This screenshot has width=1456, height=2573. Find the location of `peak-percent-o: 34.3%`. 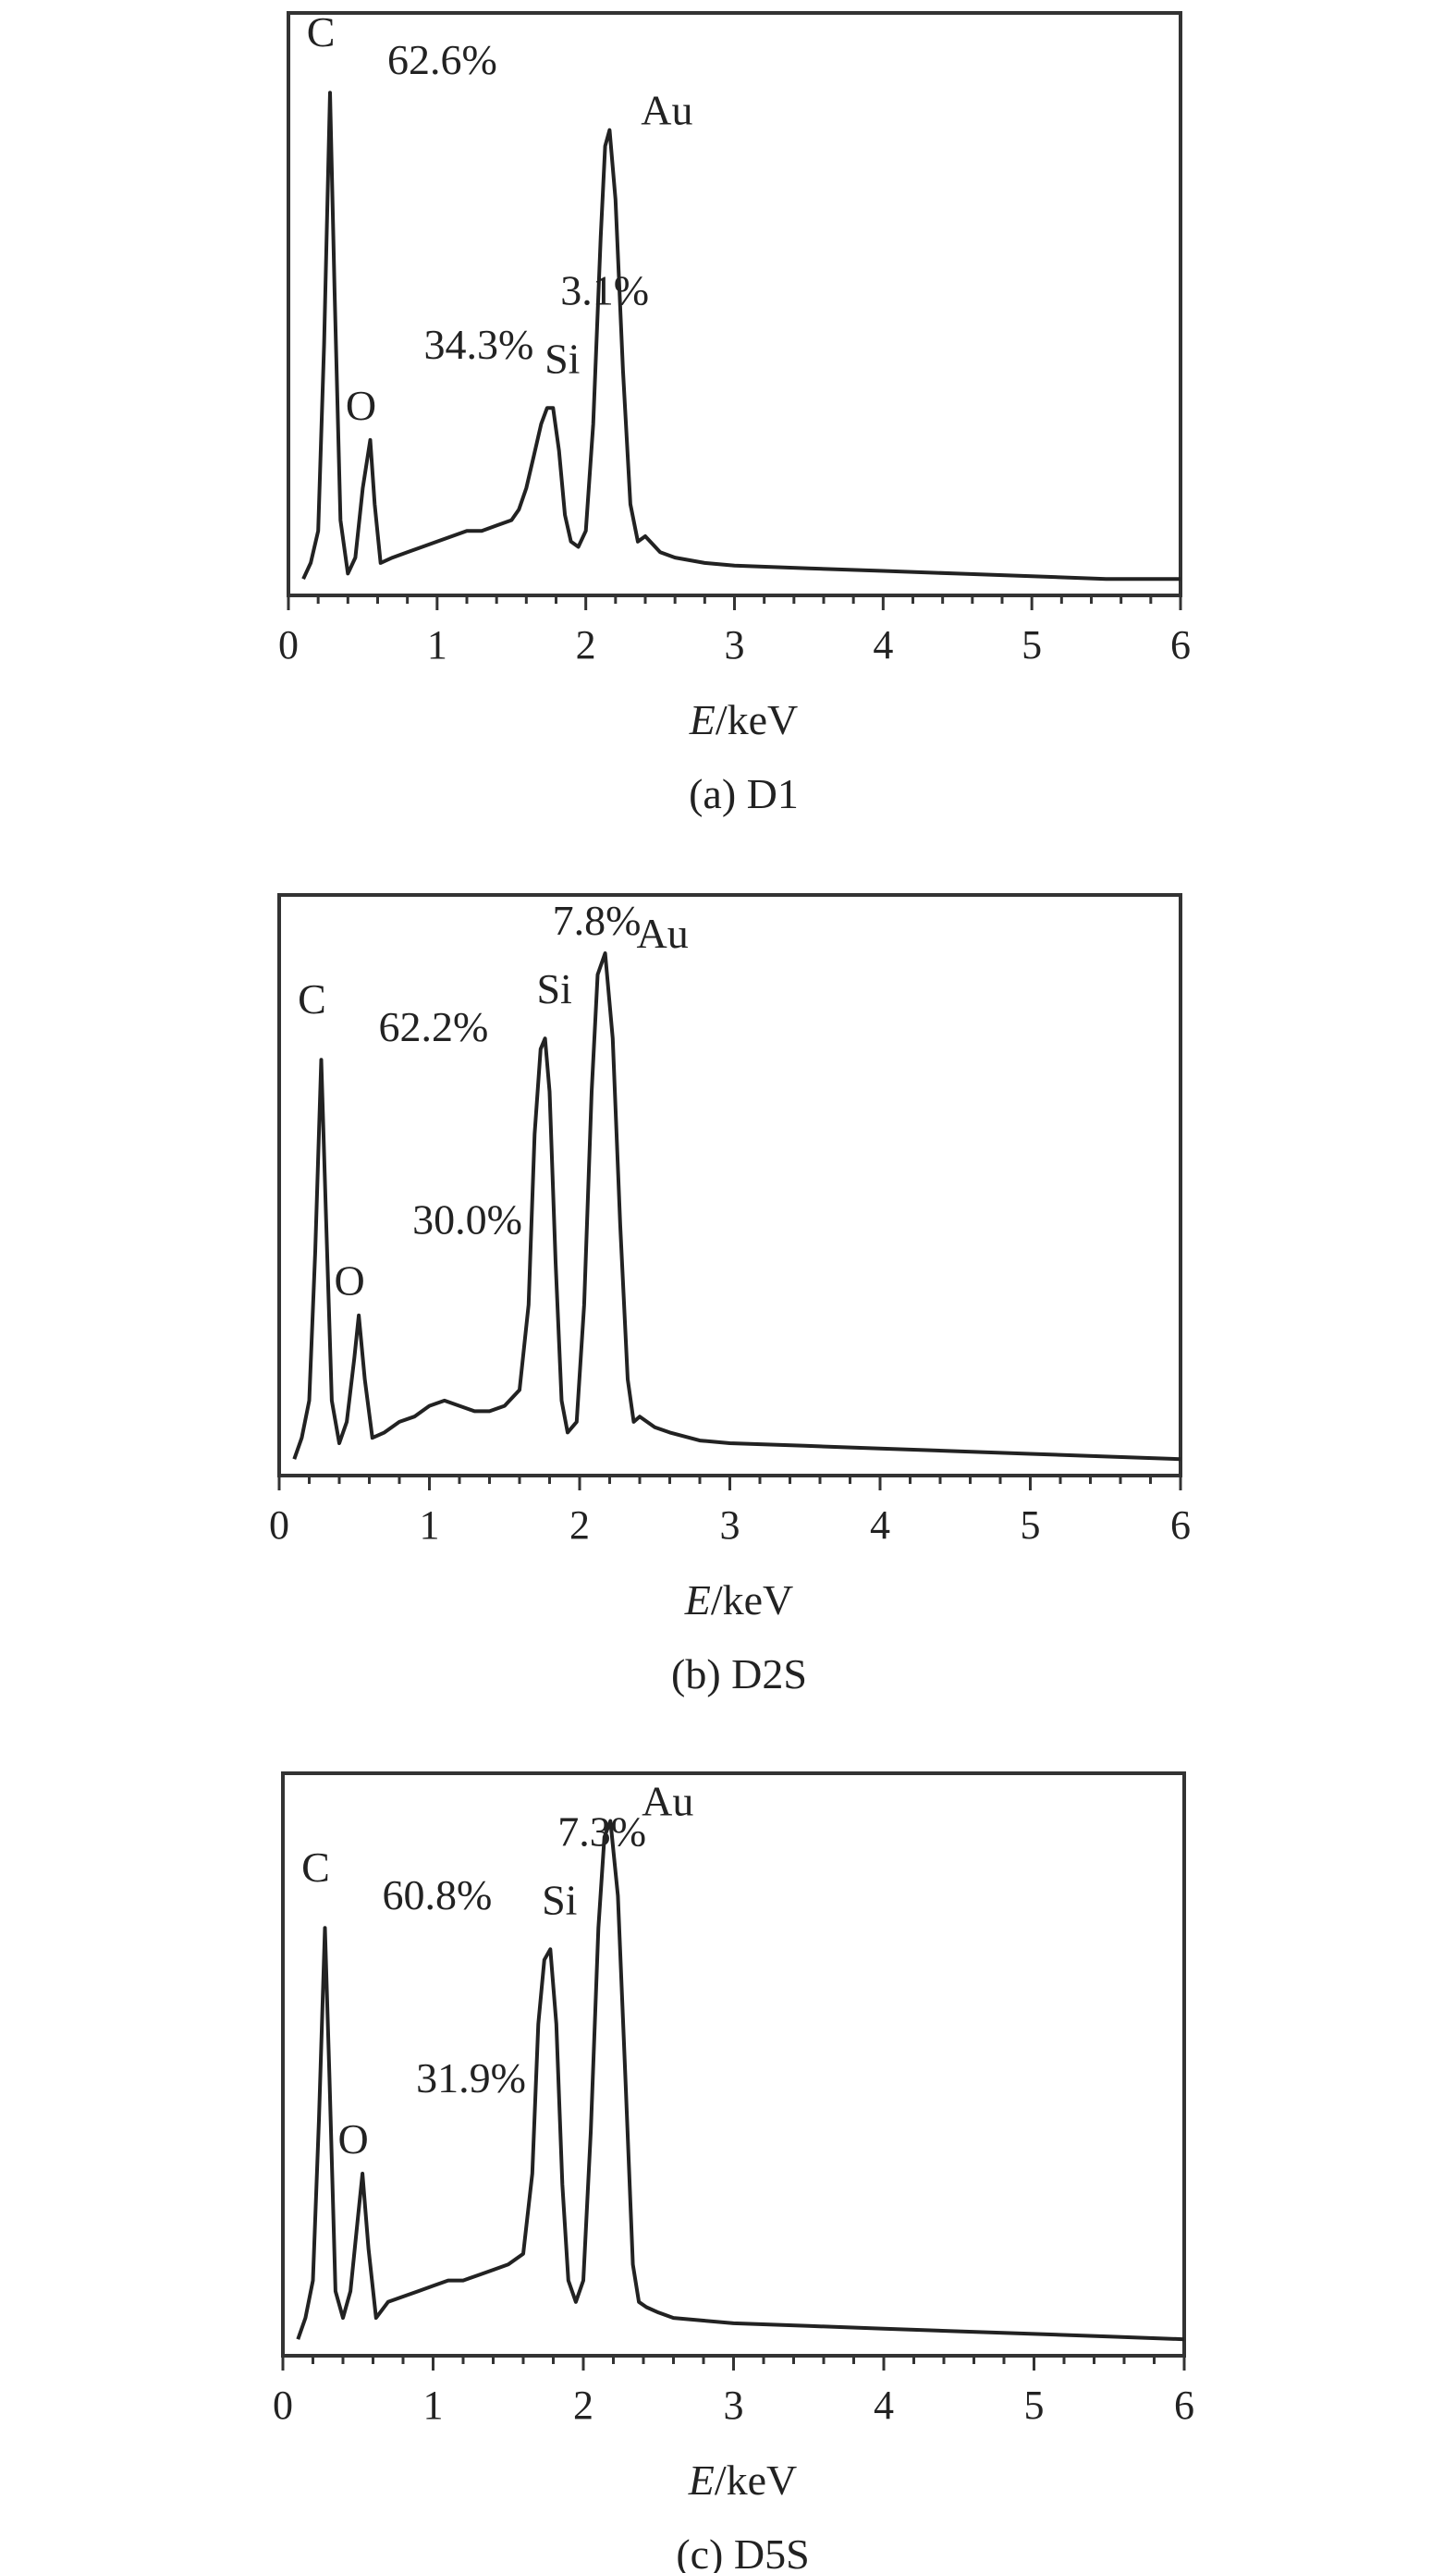

peak-percent-o: 34.3% is located at coordinates (478, 344).